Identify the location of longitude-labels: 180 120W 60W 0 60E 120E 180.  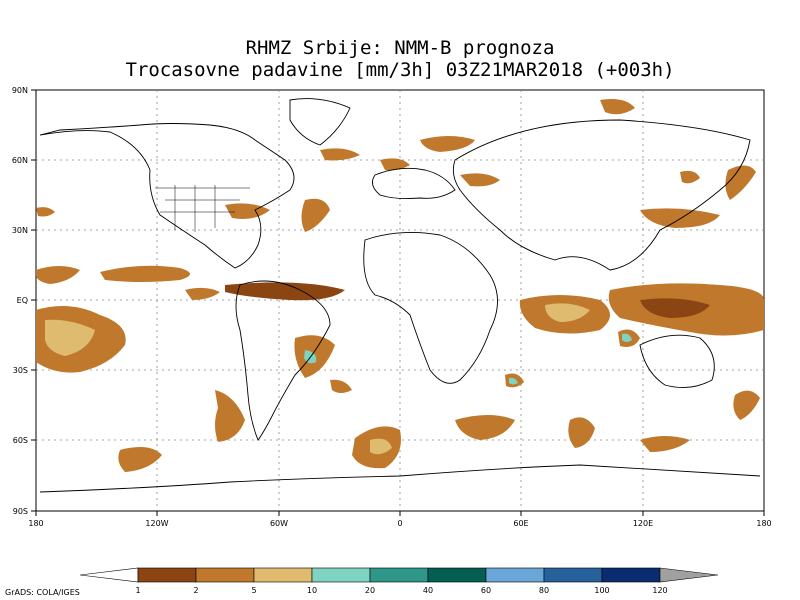
(399, 523).